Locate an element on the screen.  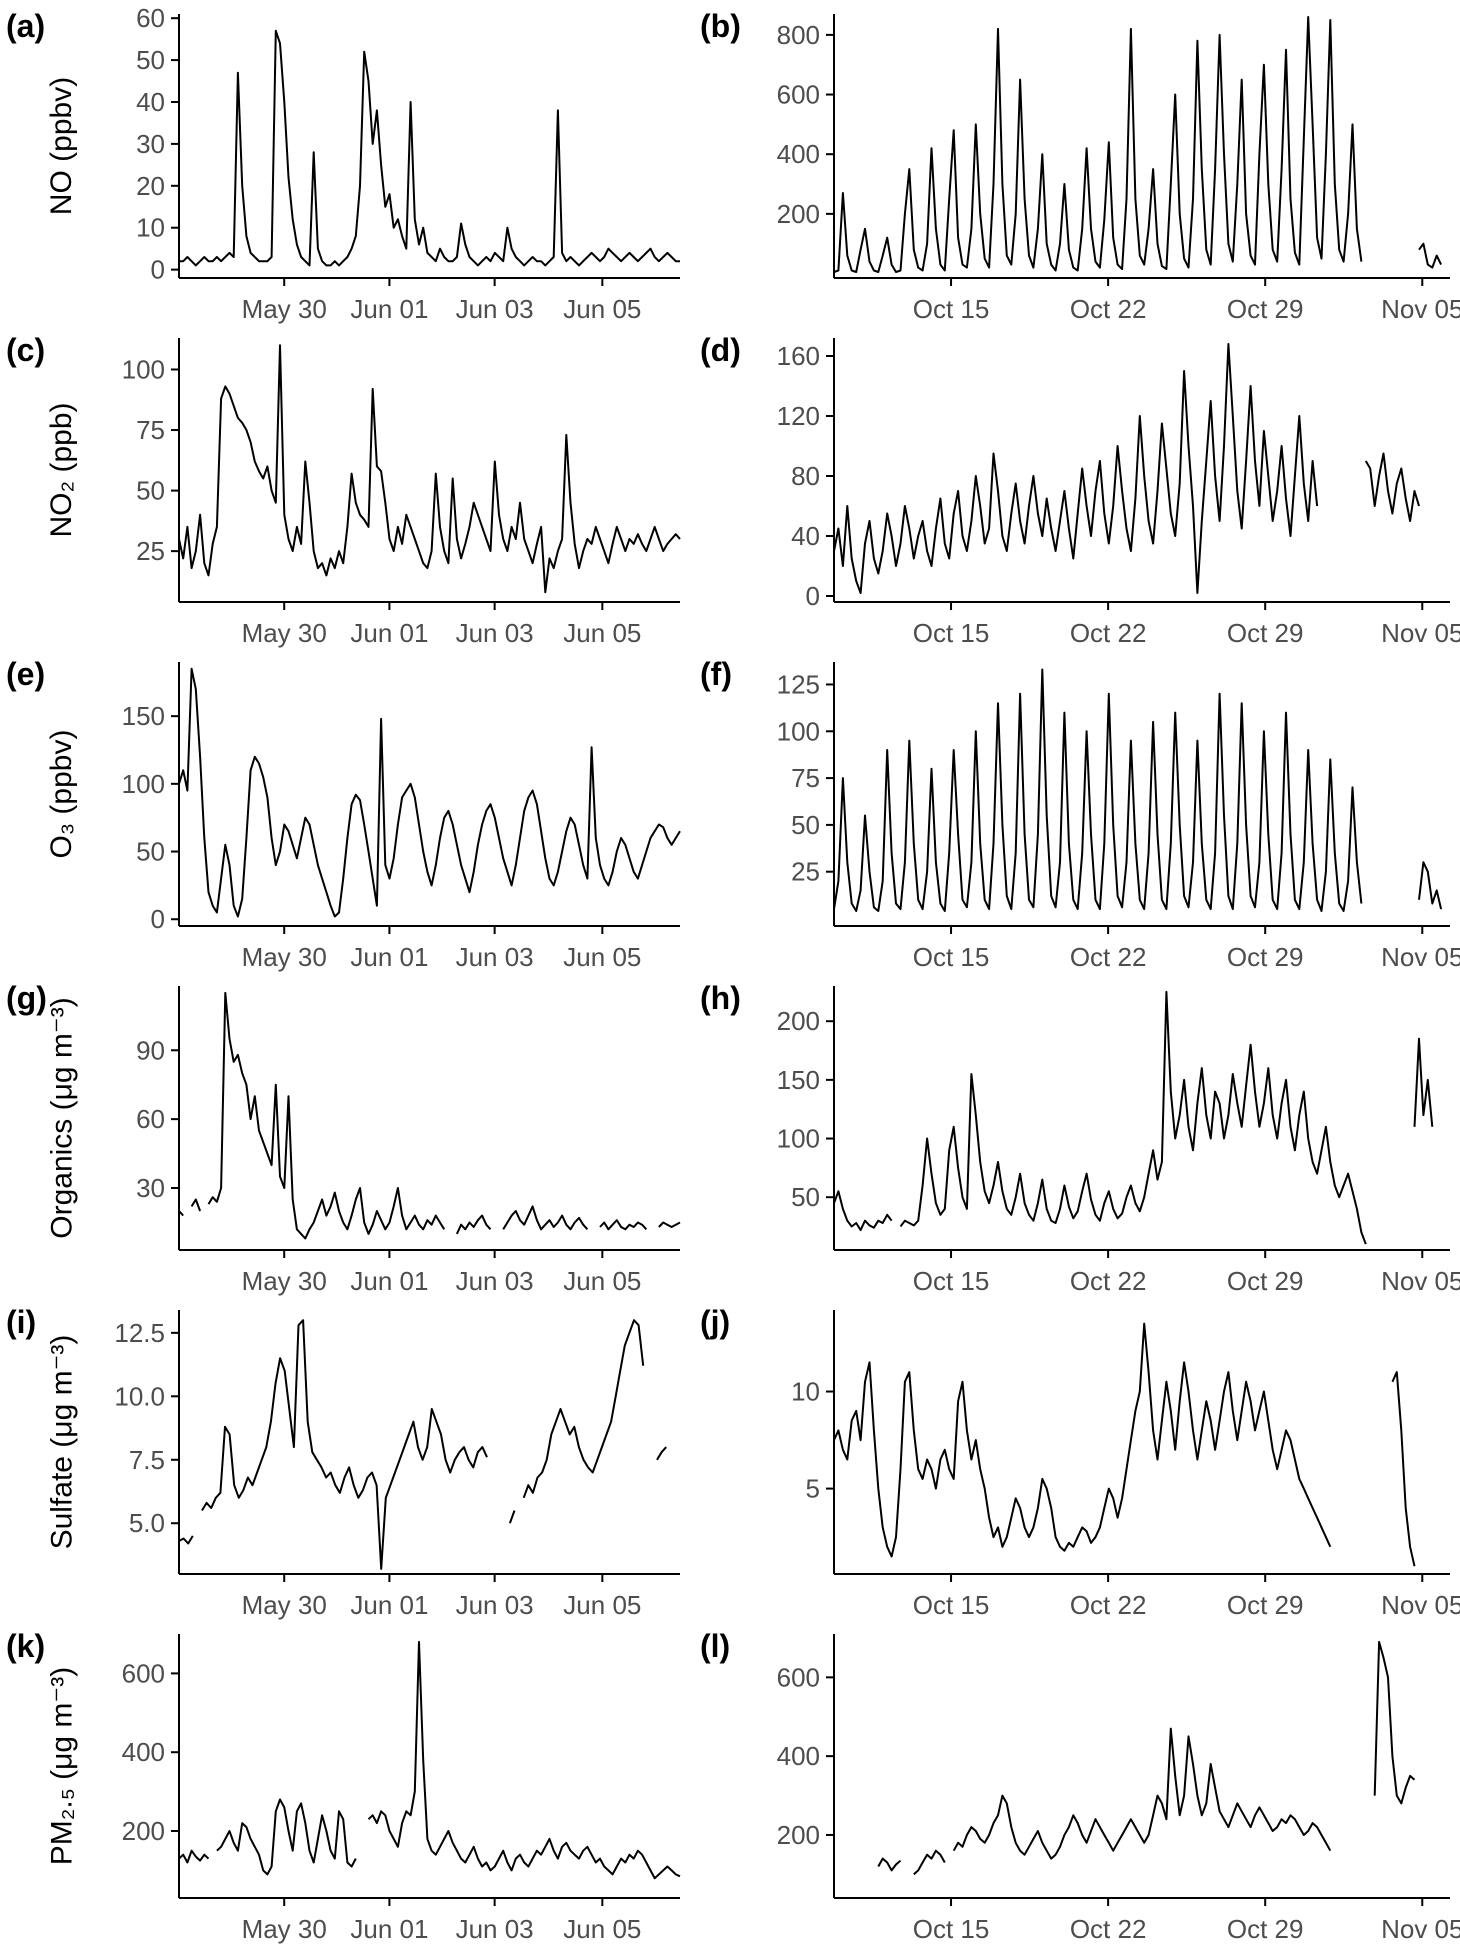
panel-h: (h) 50 100 150 200 Oct 15 Oct 22 Oct 29 Nov 05 is located at coordinates (1075, 1134).